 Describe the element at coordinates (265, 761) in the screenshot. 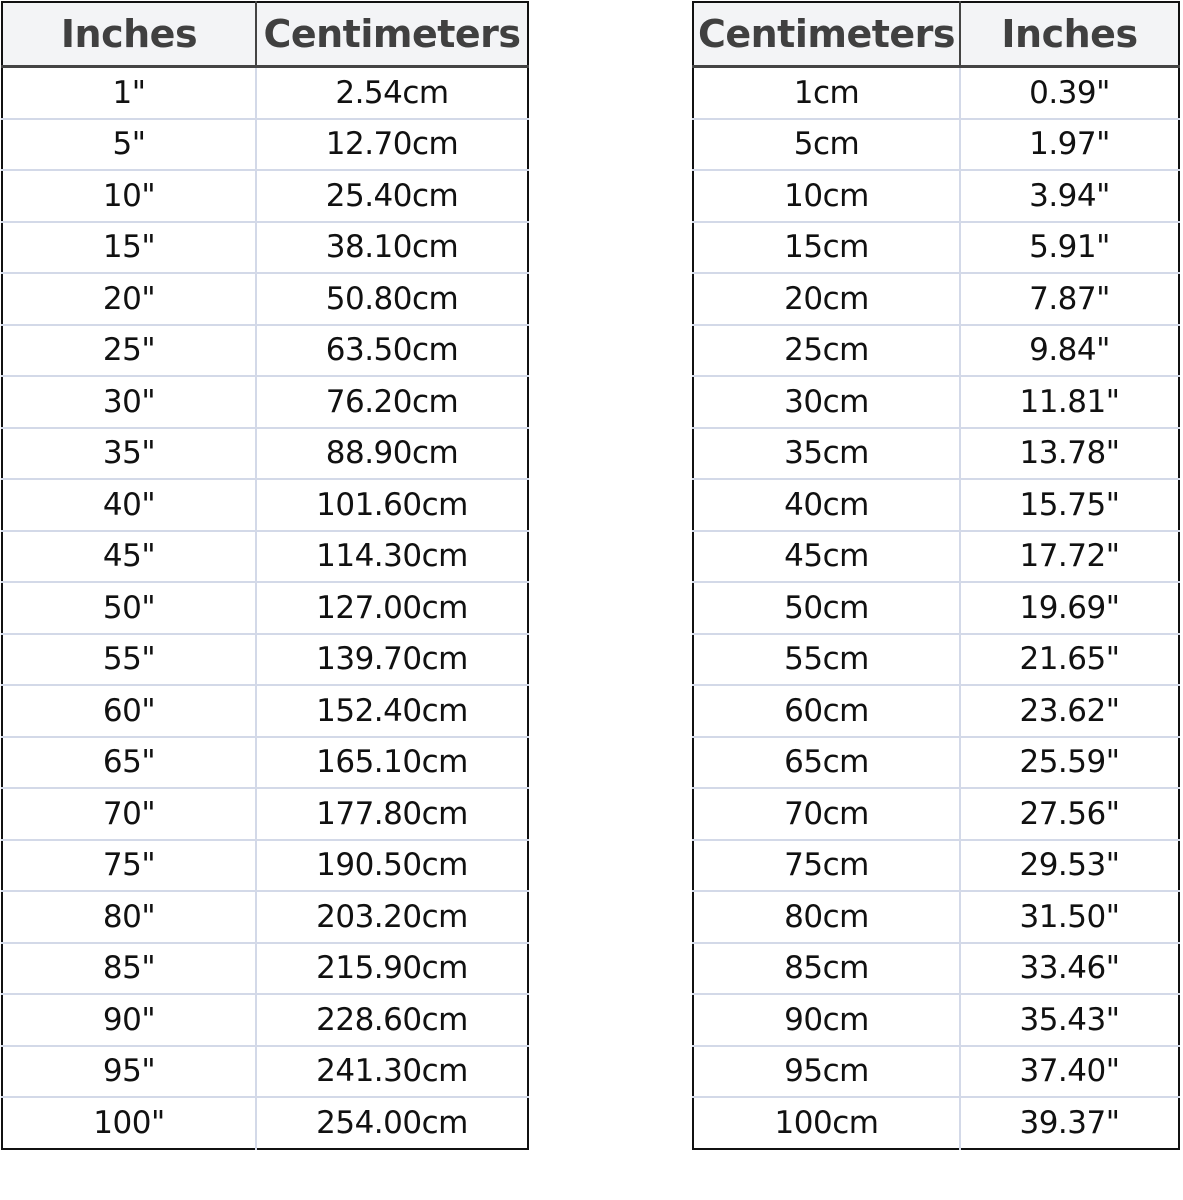

I see `table-row: 65" 165.10cm` at that location.